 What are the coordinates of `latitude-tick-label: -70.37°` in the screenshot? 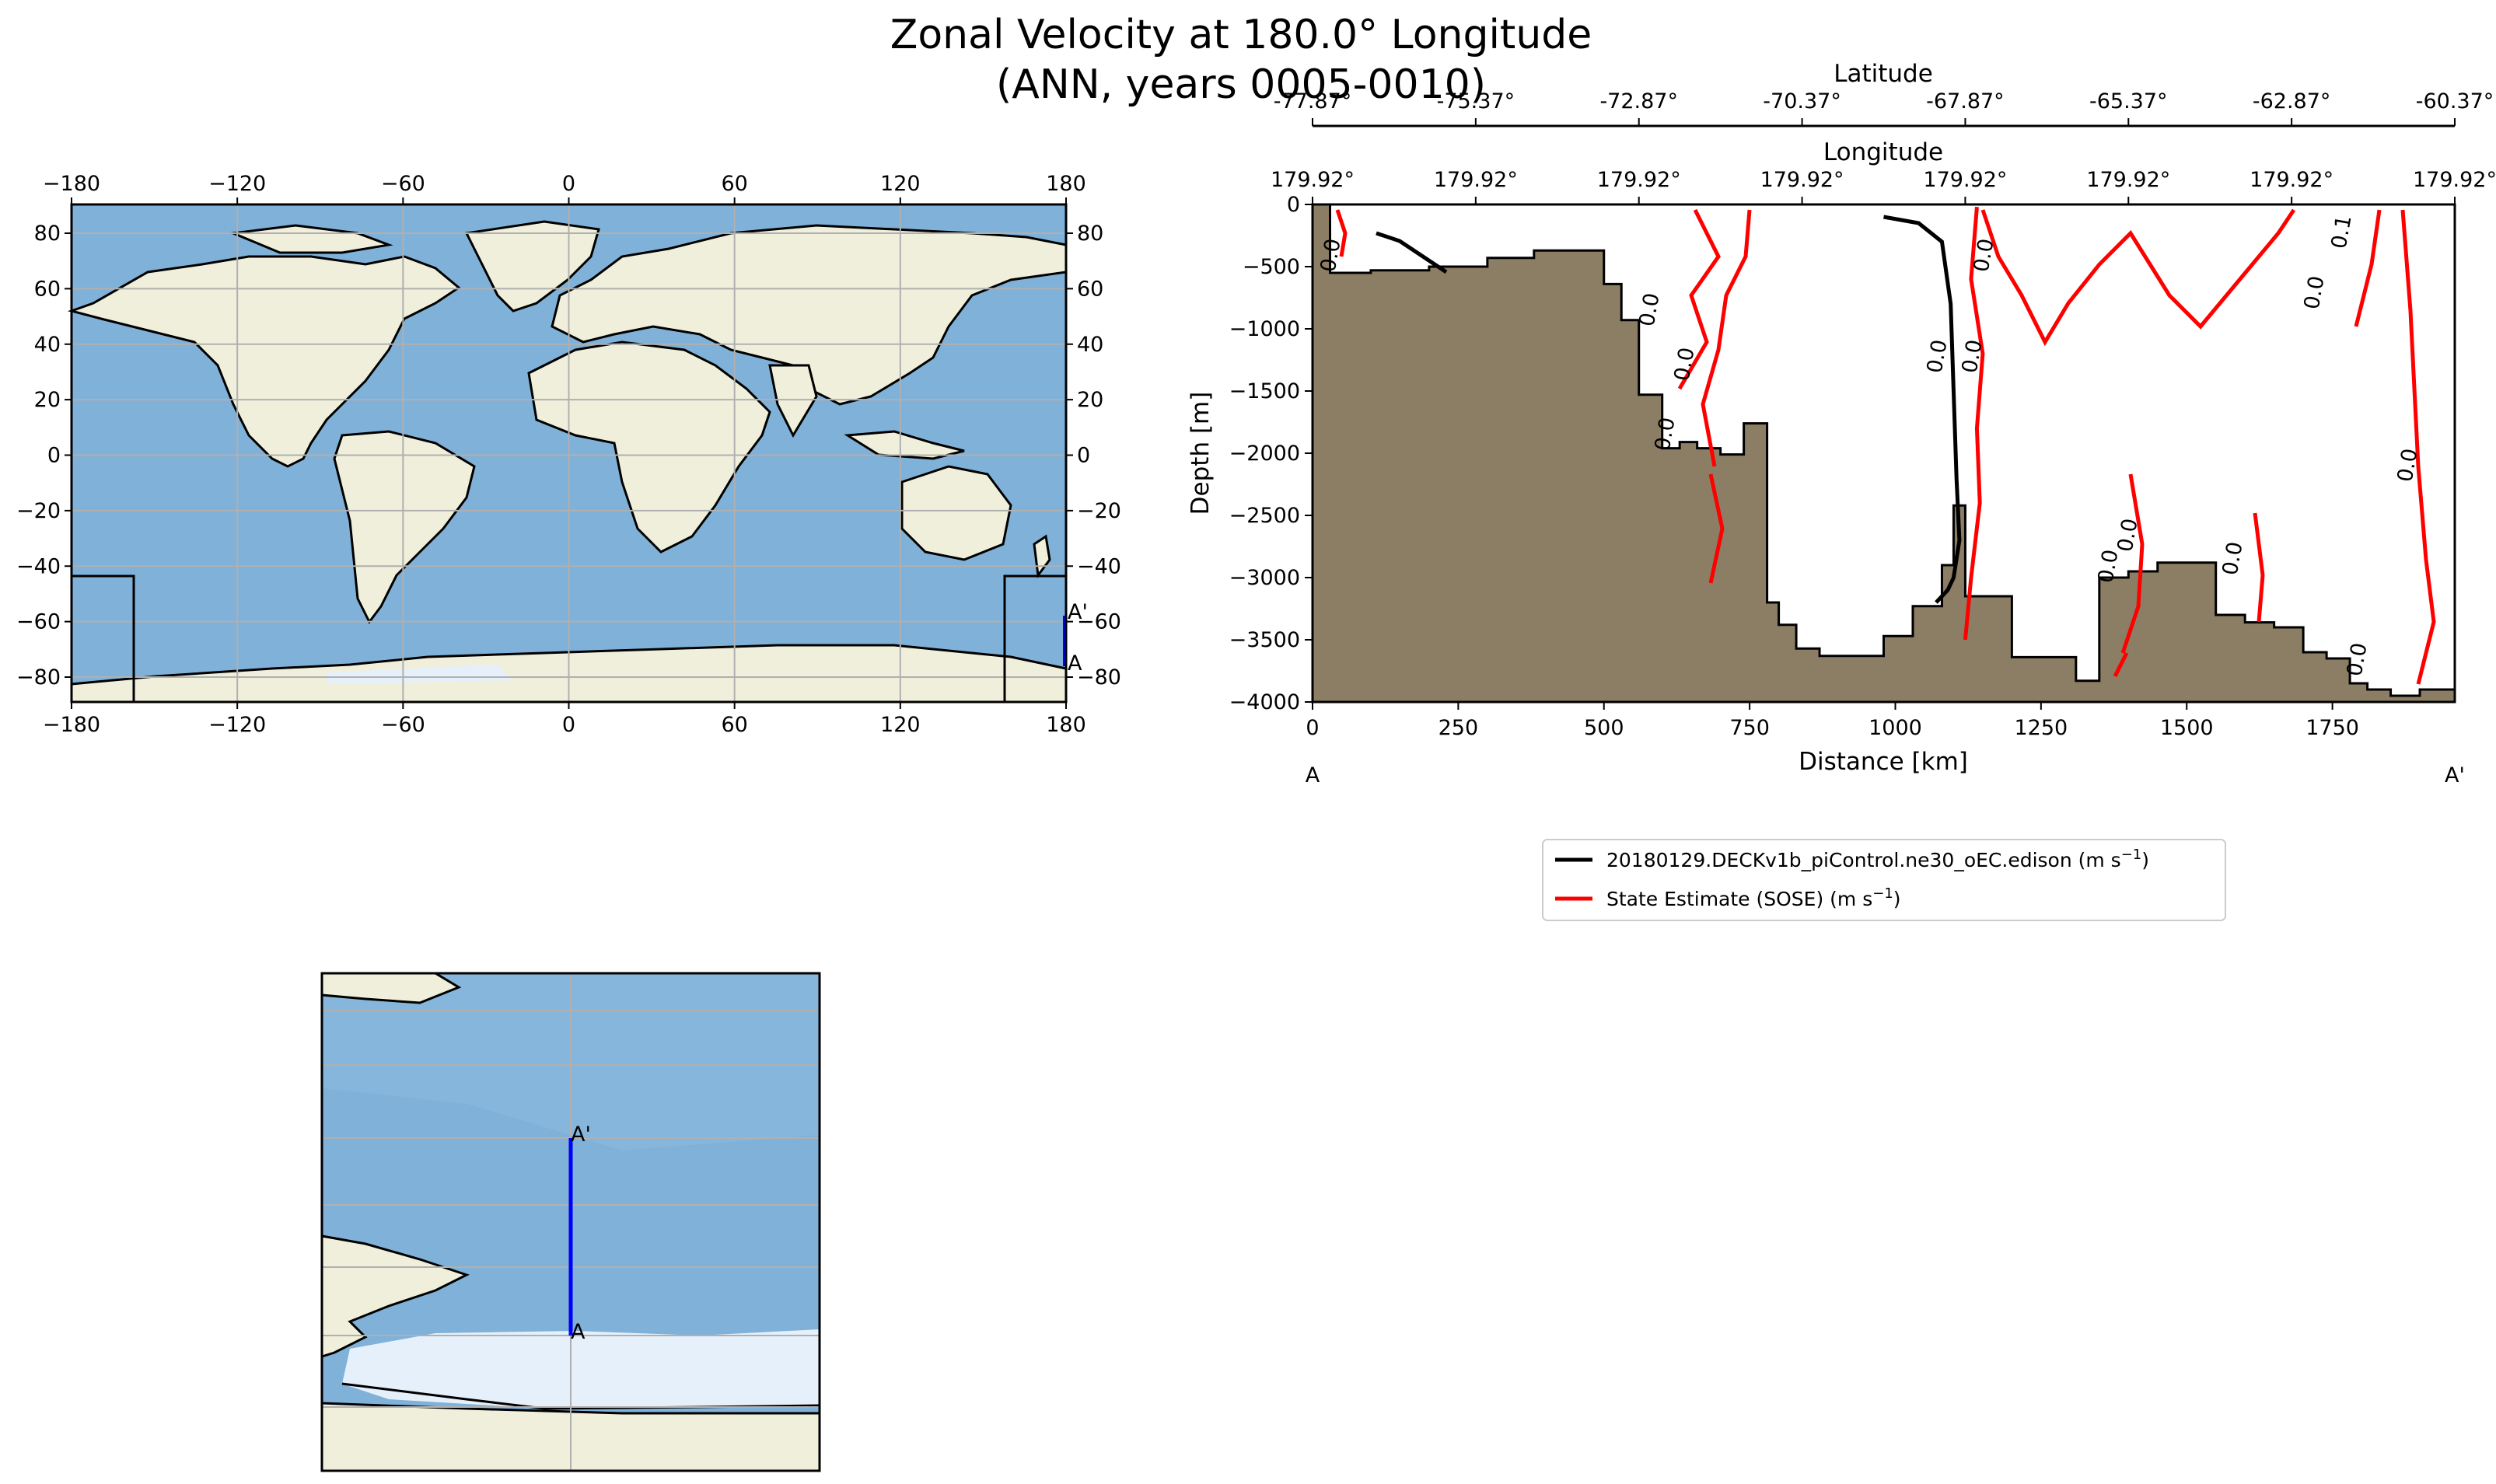 It's located at (1802, 101).